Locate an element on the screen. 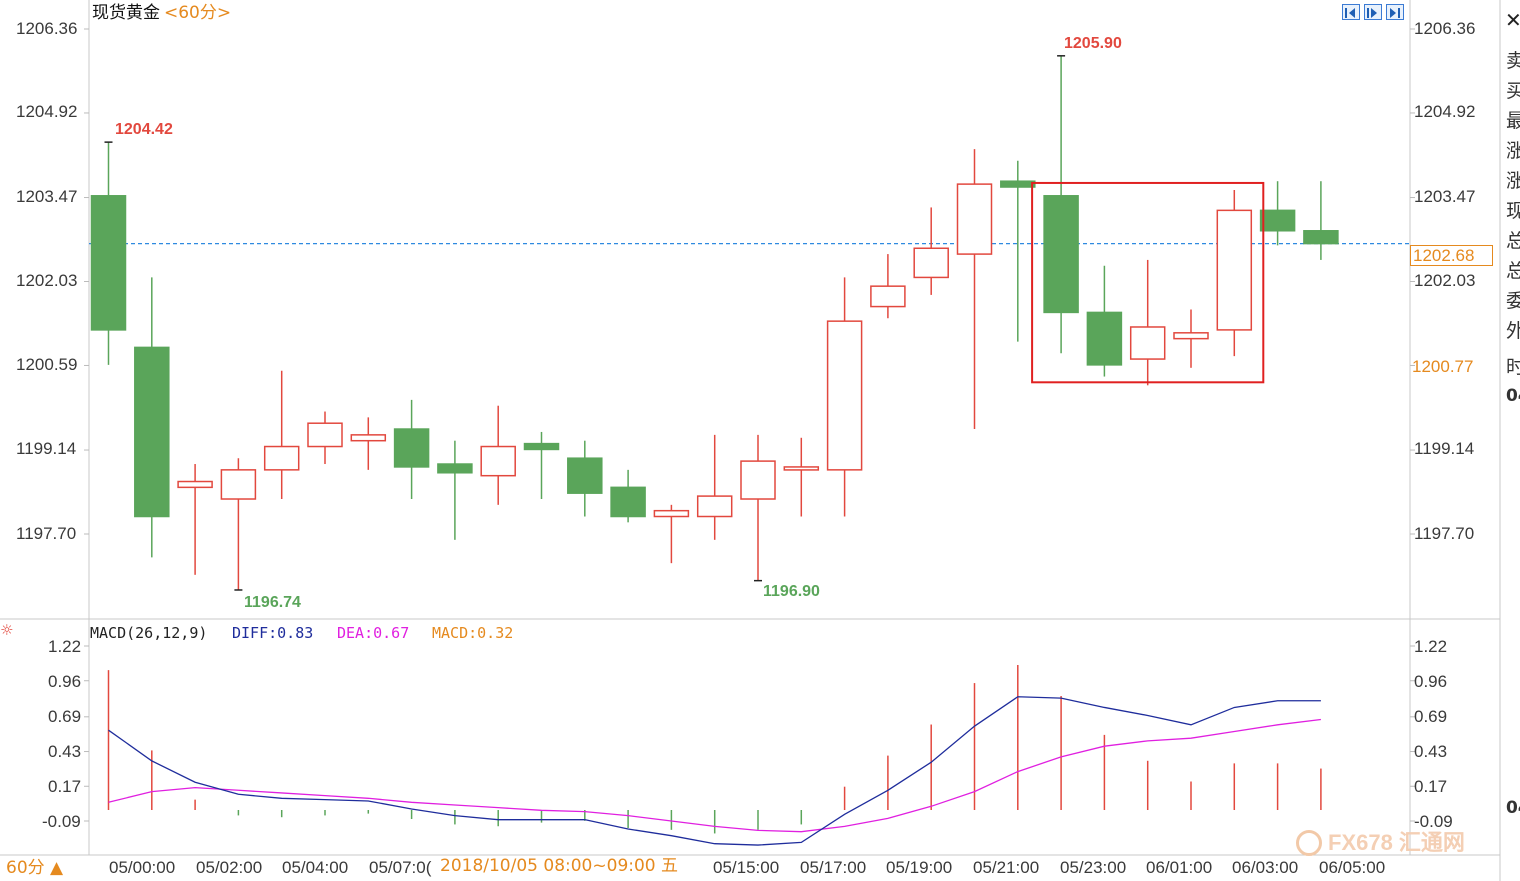  macd-tick-left: 0.17 is located at coordinates (65, 786).